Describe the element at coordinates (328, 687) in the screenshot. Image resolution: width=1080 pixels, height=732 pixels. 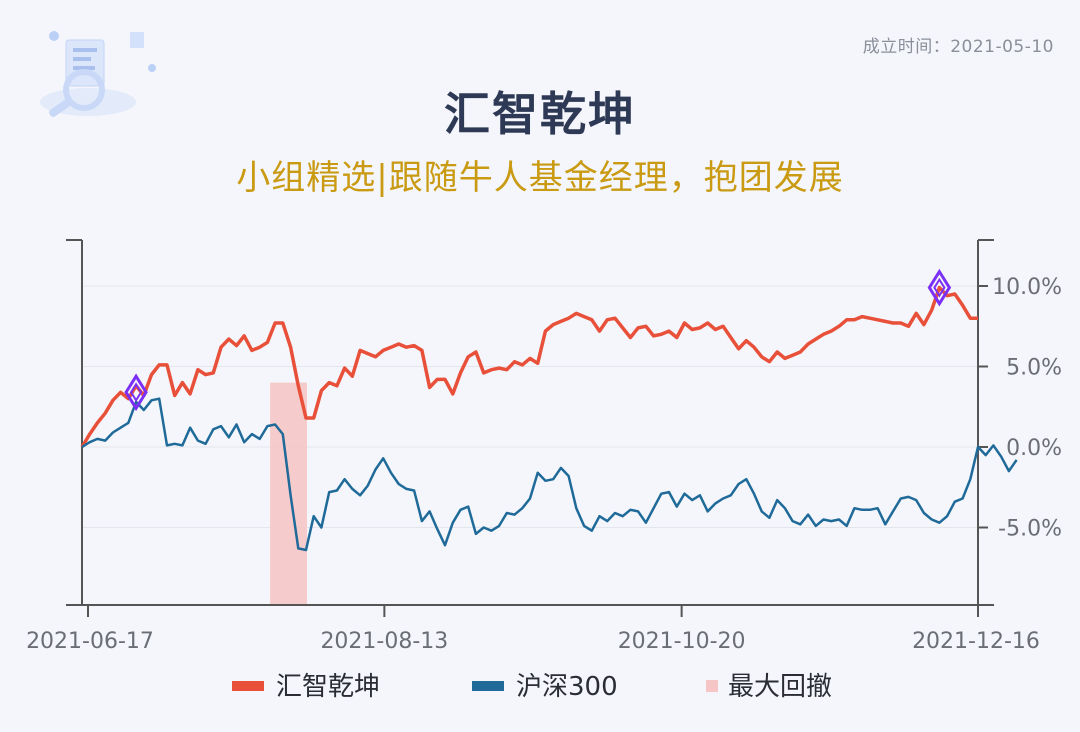
I see `legend-label-fund: 汇智乾坤` at that location.